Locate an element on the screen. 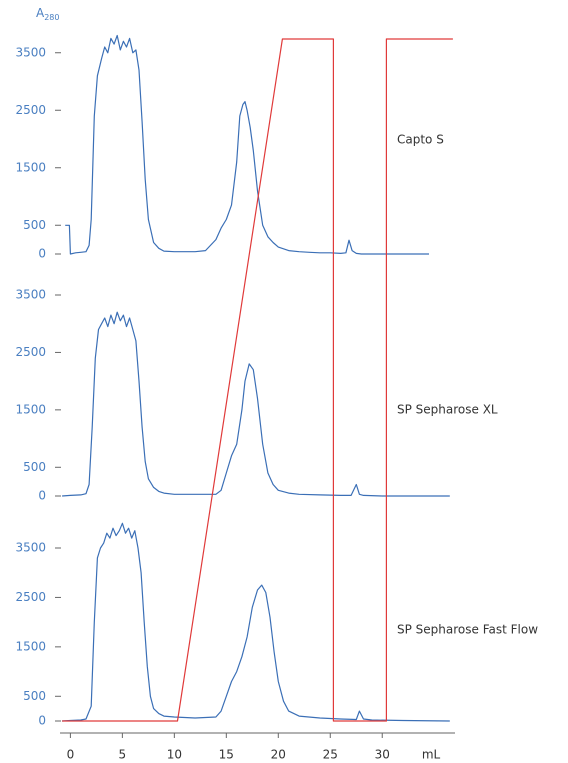 Image resolution: width=568 pixels, height=763 pixels. x-tick-label: 0 is located at coordinates (71, 755).